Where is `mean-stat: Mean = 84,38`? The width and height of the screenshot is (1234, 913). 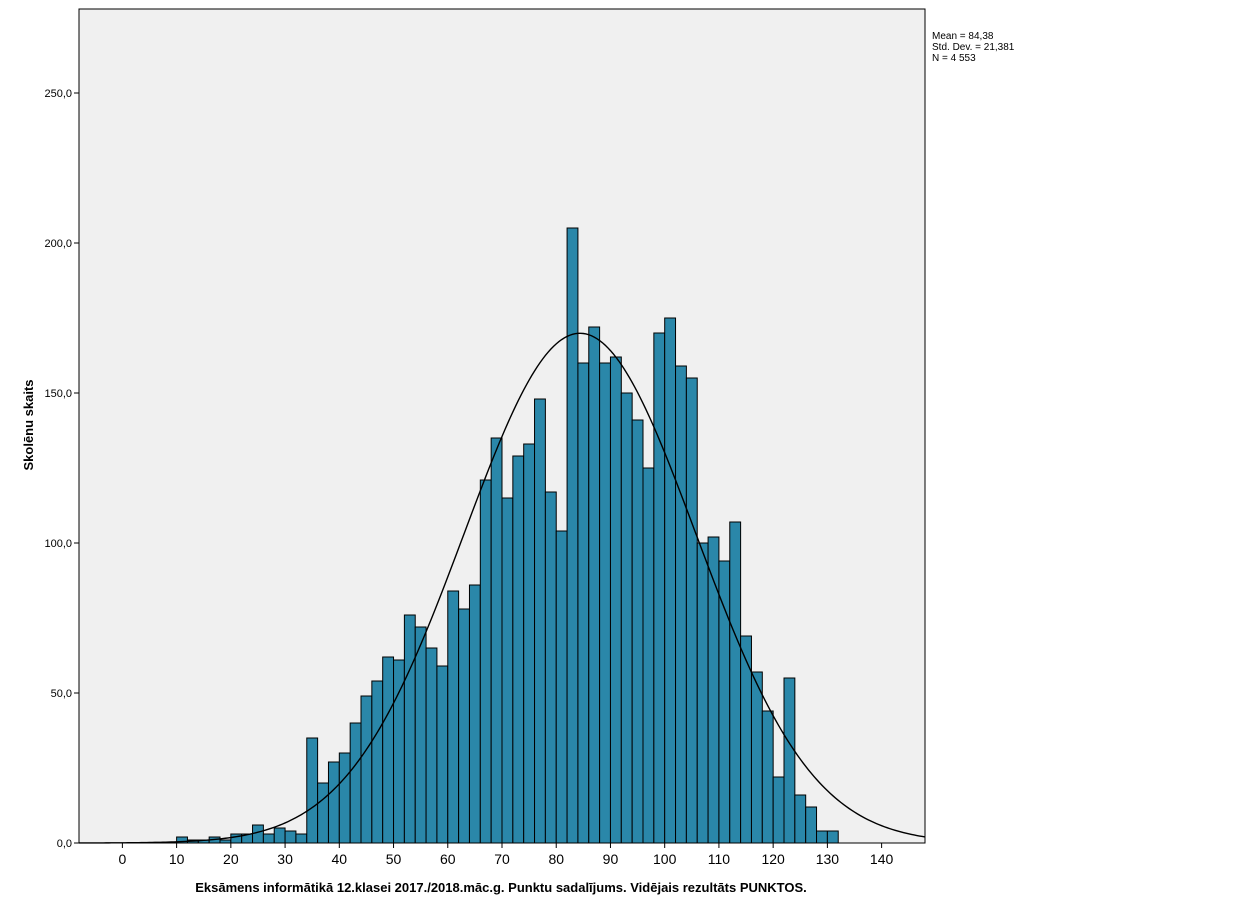 mean-stat: Mean = 84,38 is located at coordinates (963, 36).